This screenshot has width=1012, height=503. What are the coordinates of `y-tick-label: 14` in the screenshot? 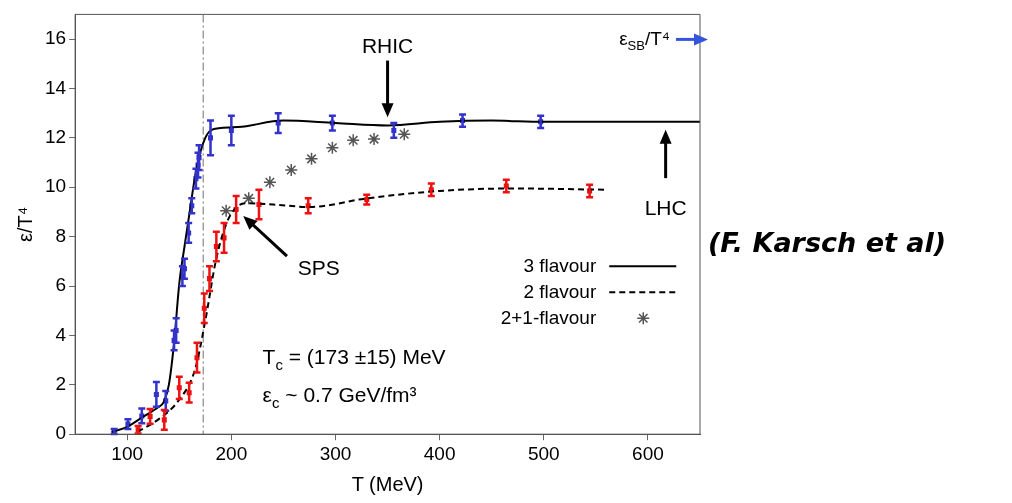 It's located at (55, 87).